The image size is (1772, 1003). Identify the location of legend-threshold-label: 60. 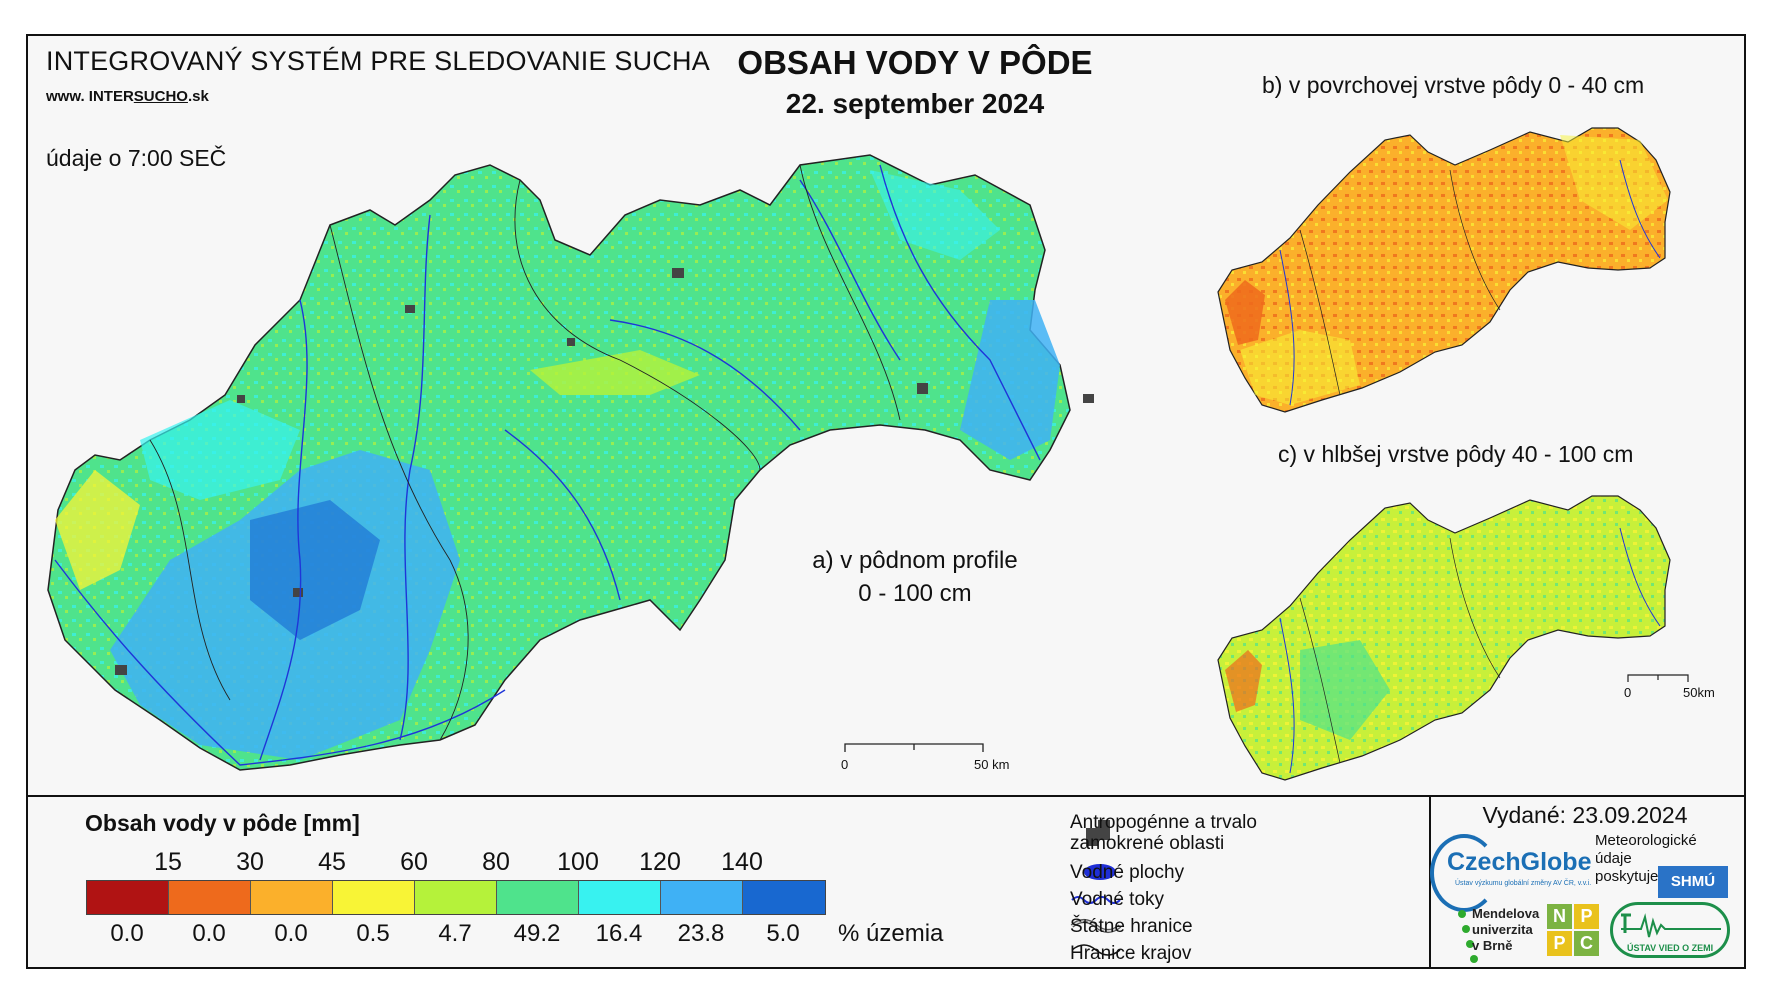
(414, 862).